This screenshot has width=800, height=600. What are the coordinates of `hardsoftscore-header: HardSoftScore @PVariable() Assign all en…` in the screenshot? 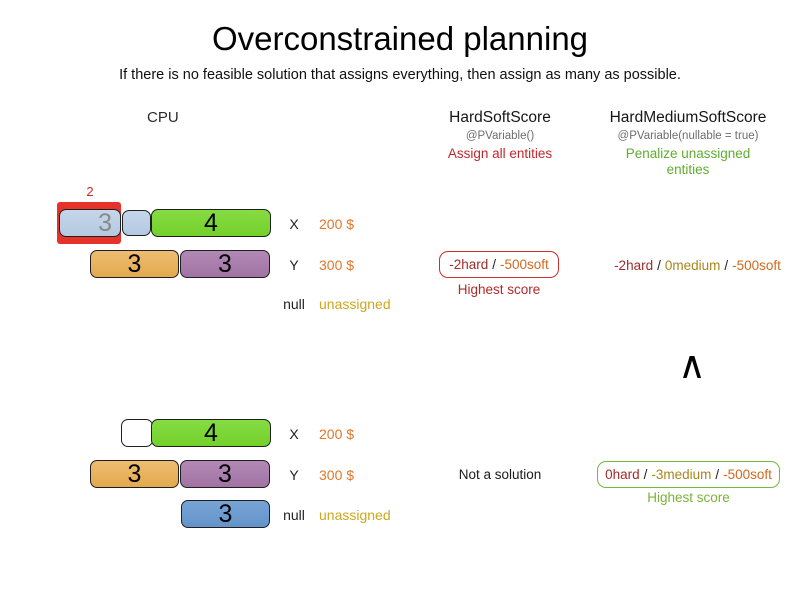 It's located at (500, 135).